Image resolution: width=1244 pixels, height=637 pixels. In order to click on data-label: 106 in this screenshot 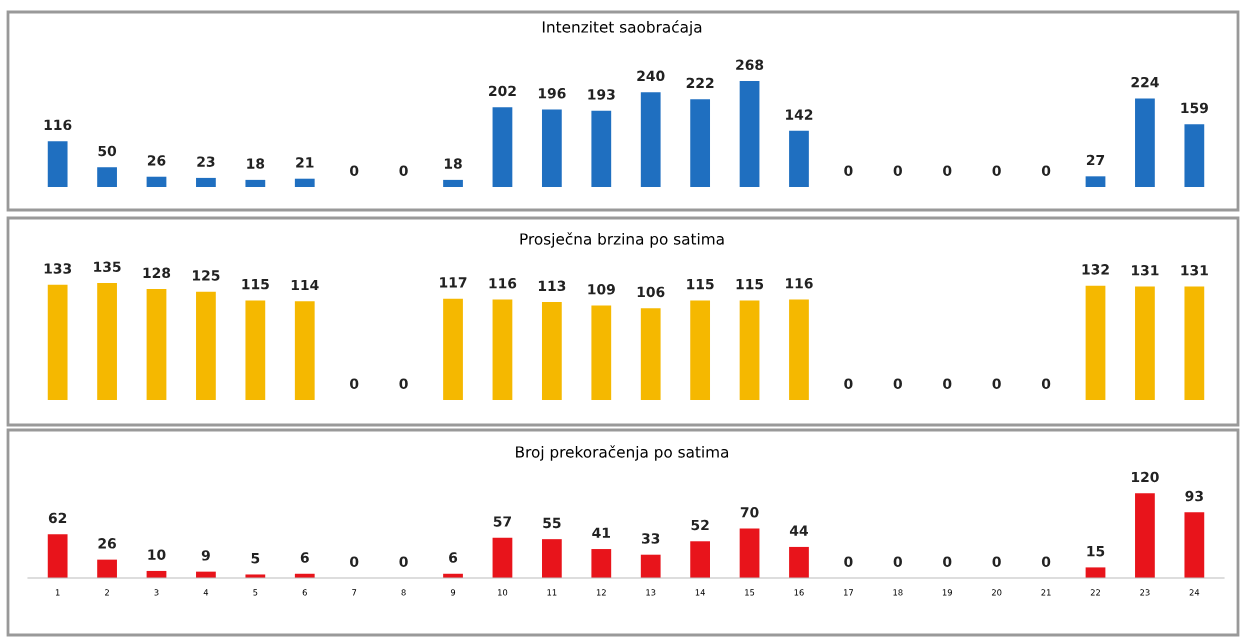, I will do `click(651, 292)`.